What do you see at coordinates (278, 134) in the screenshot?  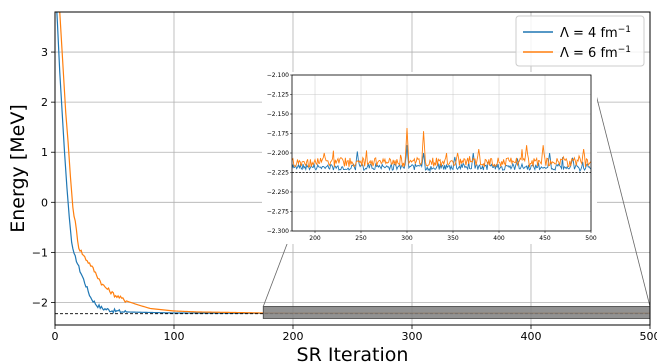 I see `inset-y-tick-label: −2.175` at bounding box center [278, 134].